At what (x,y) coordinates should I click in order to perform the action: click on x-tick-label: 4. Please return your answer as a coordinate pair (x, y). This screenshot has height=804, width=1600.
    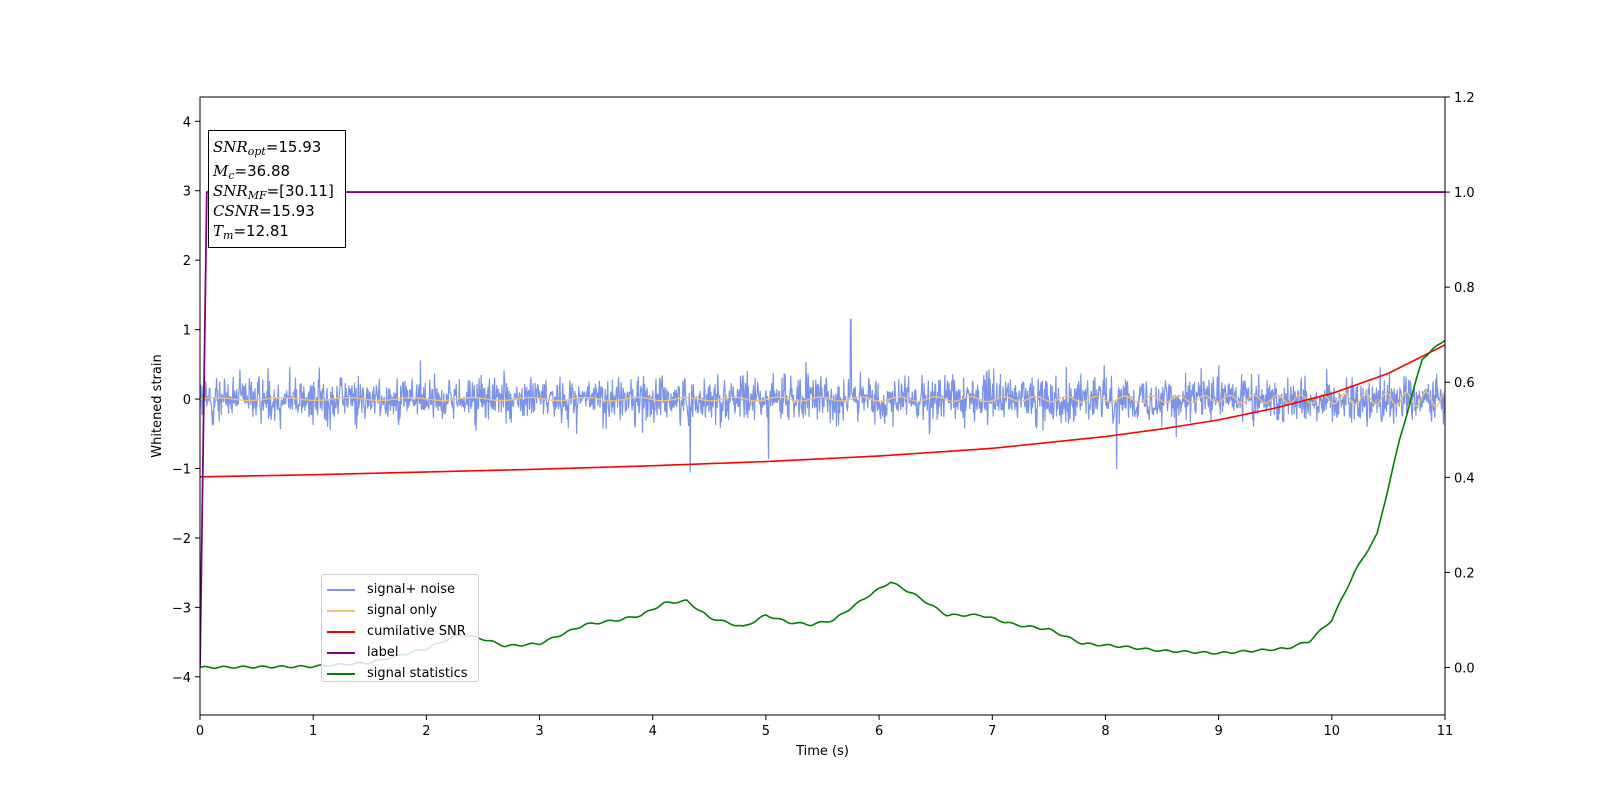
    Looking at the image, I should click on (653, 731).